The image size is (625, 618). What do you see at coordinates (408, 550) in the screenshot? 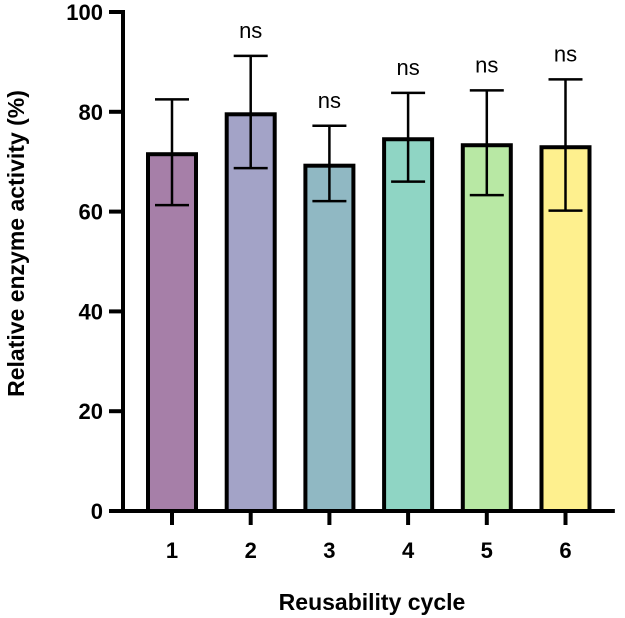
I see `x-tick-label: 4` at bounding box center [408, 550].